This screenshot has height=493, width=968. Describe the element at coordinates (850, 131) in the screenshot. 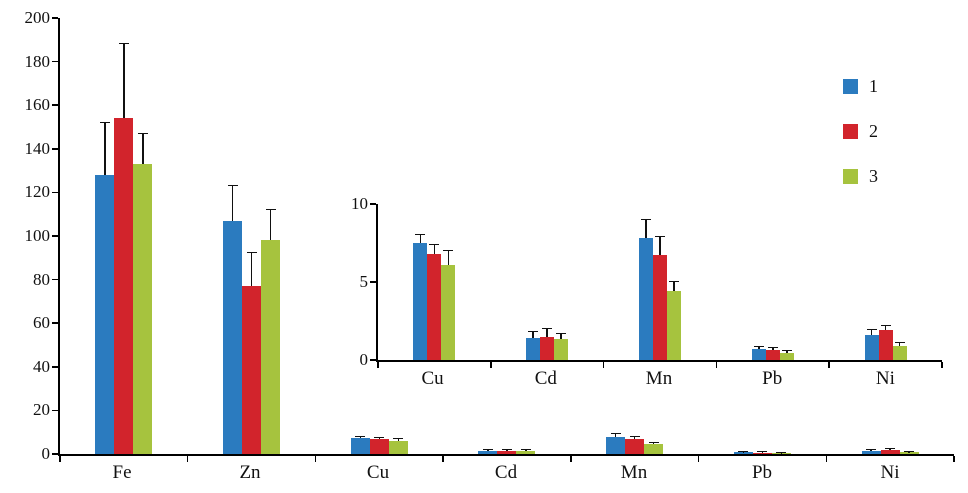

I see `legend-swatch-series2` at that location.